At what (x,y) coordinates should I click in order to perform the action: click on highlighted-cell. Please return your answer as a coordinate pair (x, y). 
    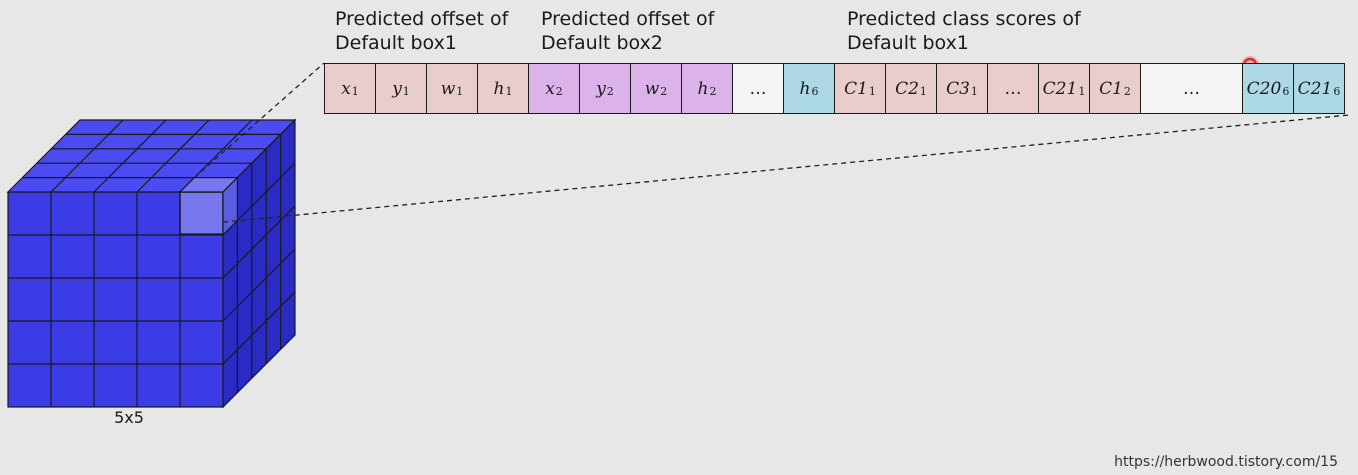
    Looking at the image, I should click on (201, 213).